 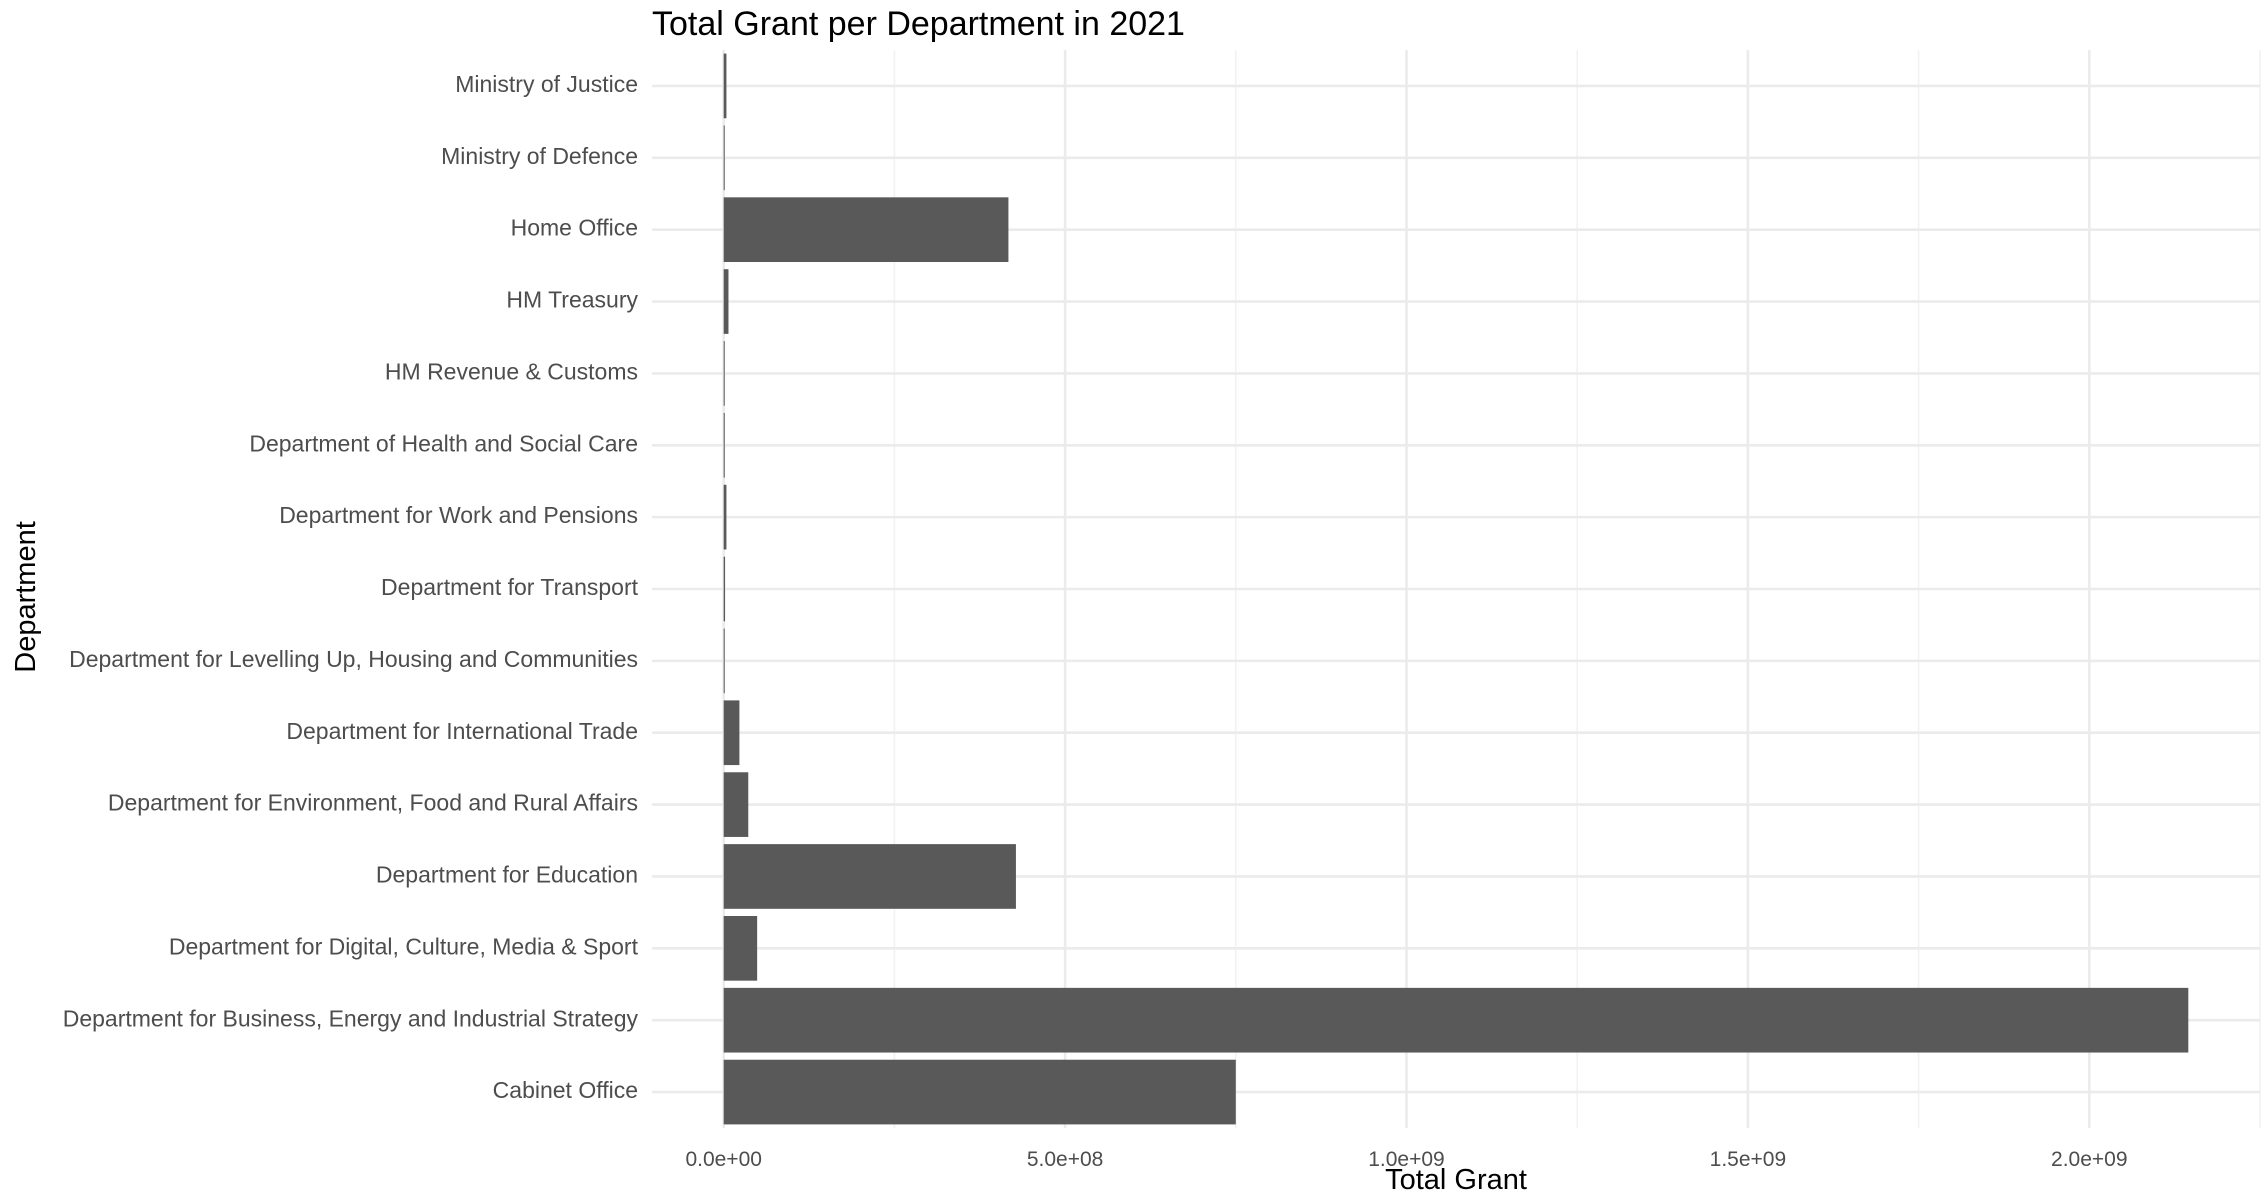 What do you see at coordinates (574, 228) in the screenshot?
I see `y-tick-label: Home Office` at bounding box center [574, 228].